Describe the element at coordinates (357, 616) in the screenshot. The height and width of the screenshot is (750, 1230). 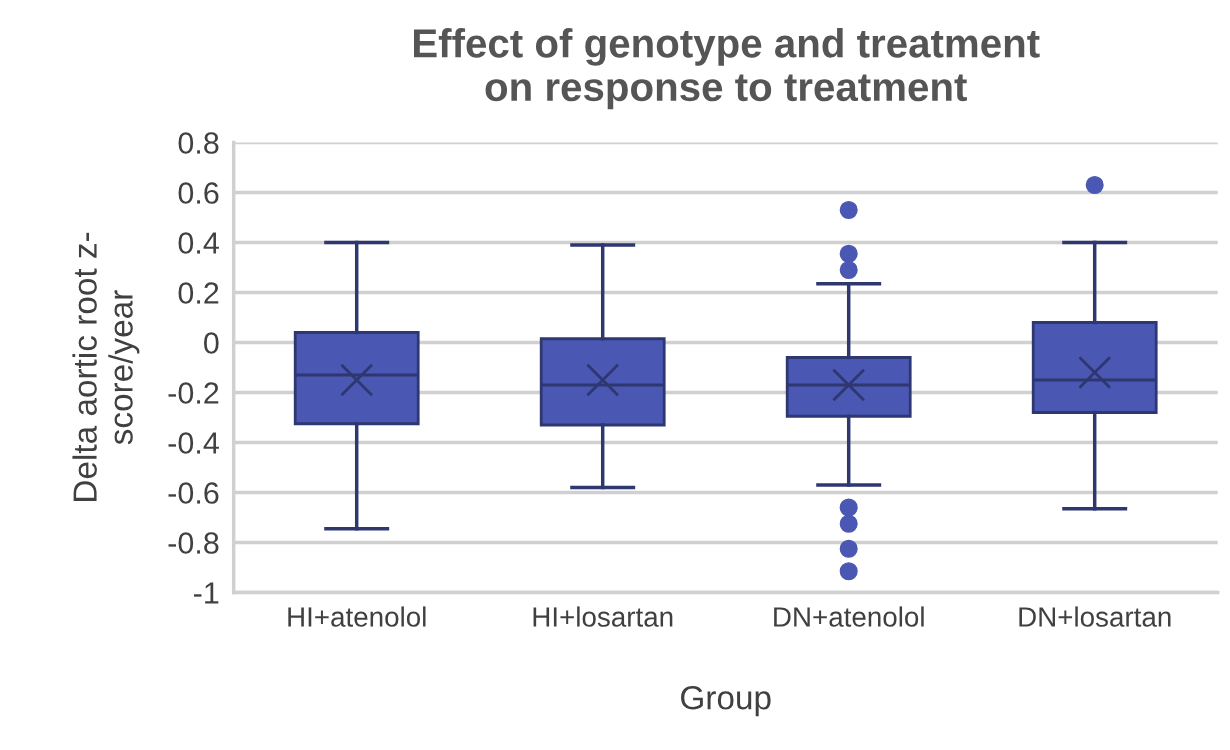
I see `x-tick-label: HI+atenolol` at that location.